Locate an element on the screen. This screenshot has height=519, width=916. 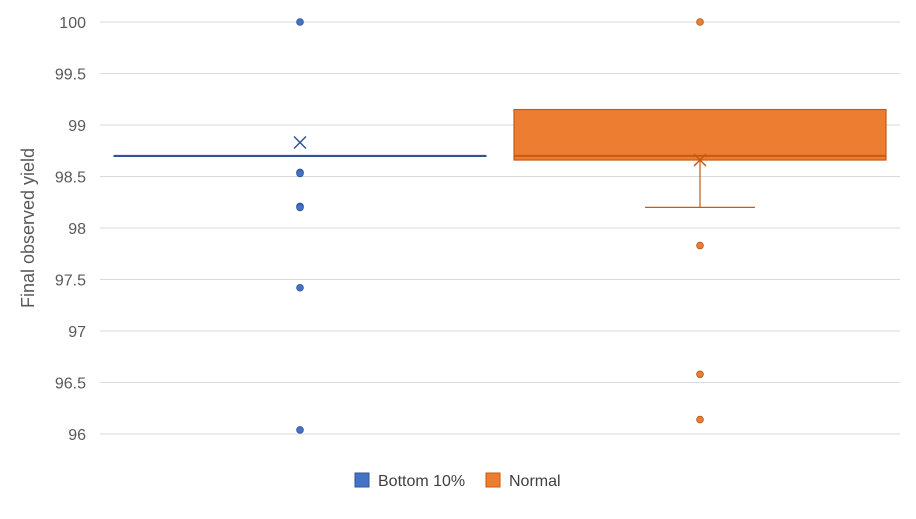
y-axis-tick-labels: 96 96.5 97 97.5 98 98.5 99 99.5 100 is located at coordinates (70, 229).